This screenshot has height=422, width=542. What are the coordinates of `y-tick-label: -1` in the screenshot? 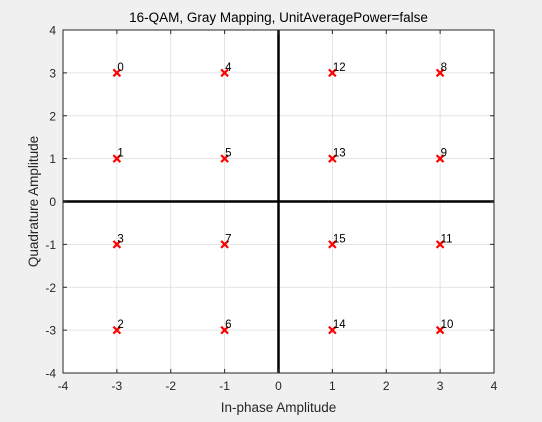 It's located at (50, 245).